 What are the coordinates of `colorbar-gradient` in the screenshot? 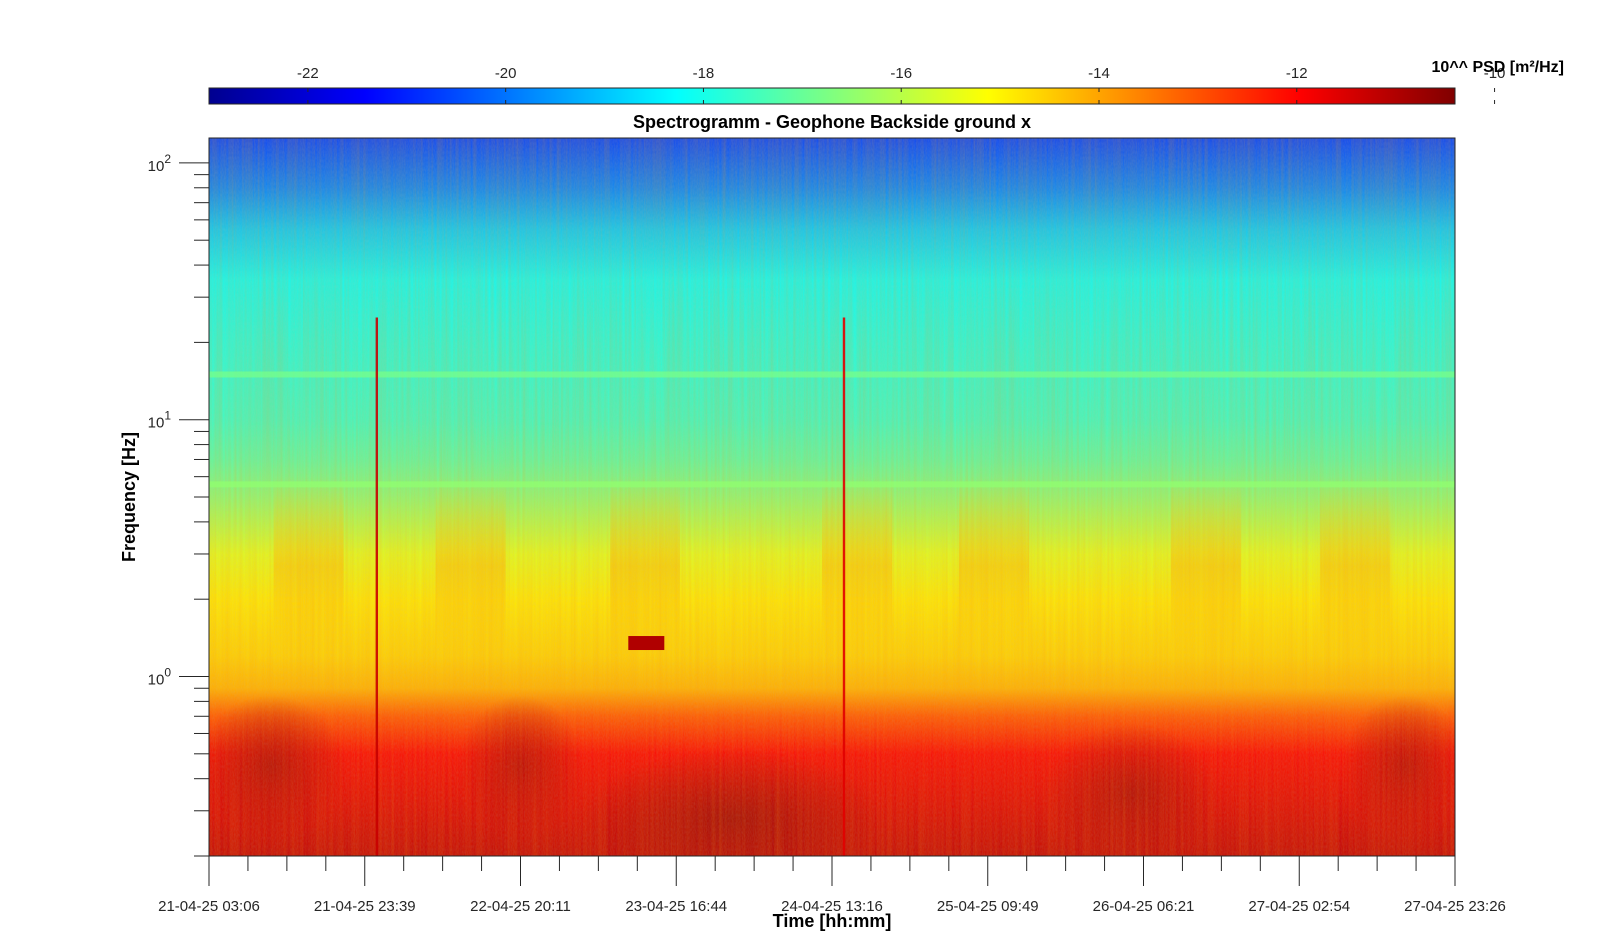 It's located at (832, 96).